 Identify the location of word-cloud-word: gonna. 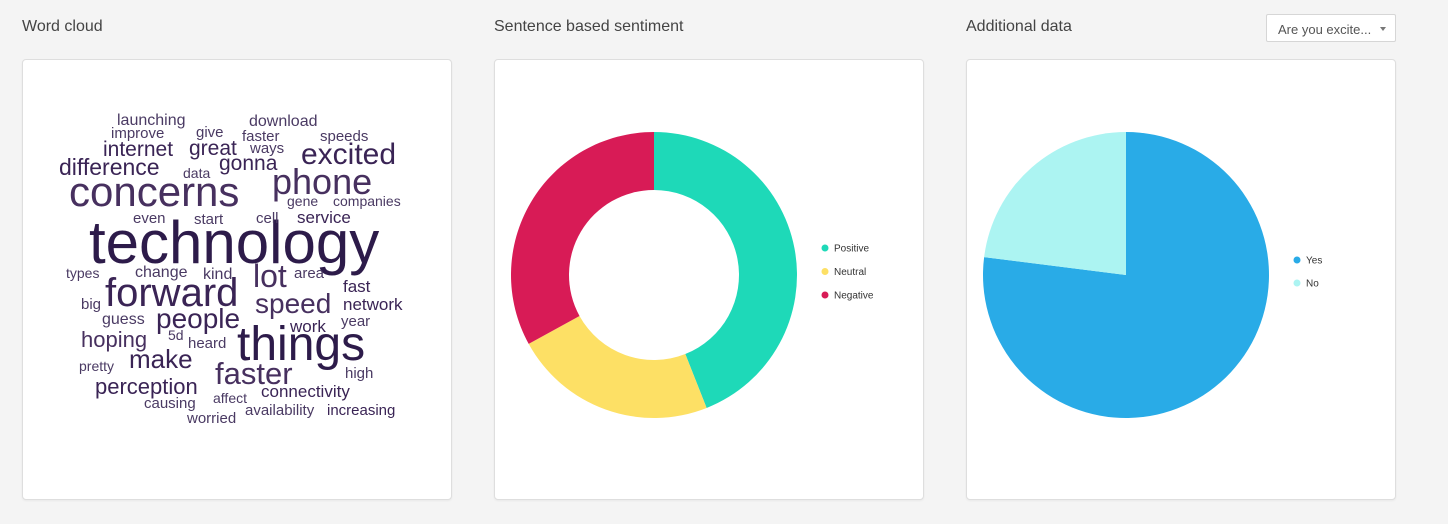
(248, 163).